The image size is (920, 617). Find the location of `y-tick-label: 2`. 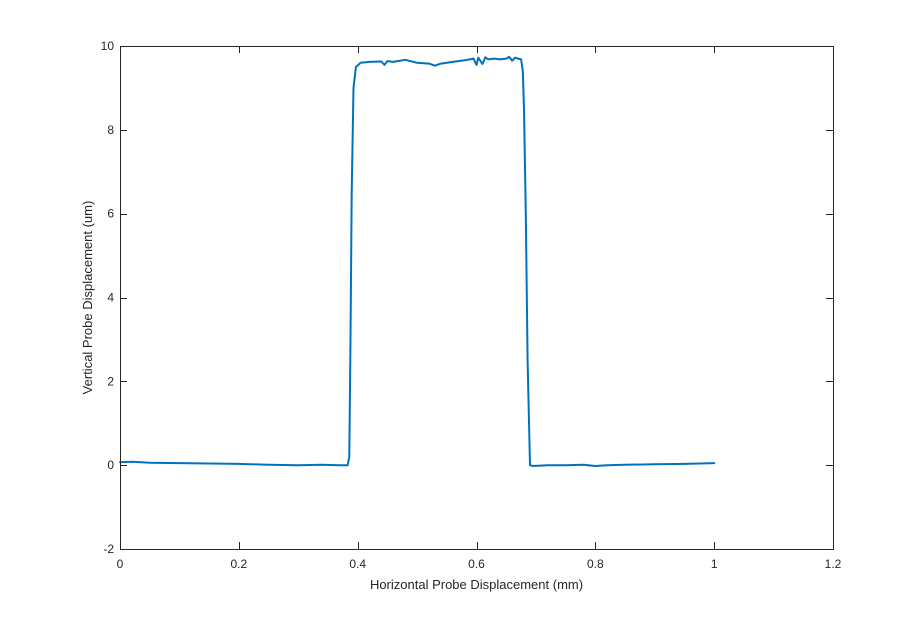

y-tick-label: 2 is located at coordinates (110, 381).